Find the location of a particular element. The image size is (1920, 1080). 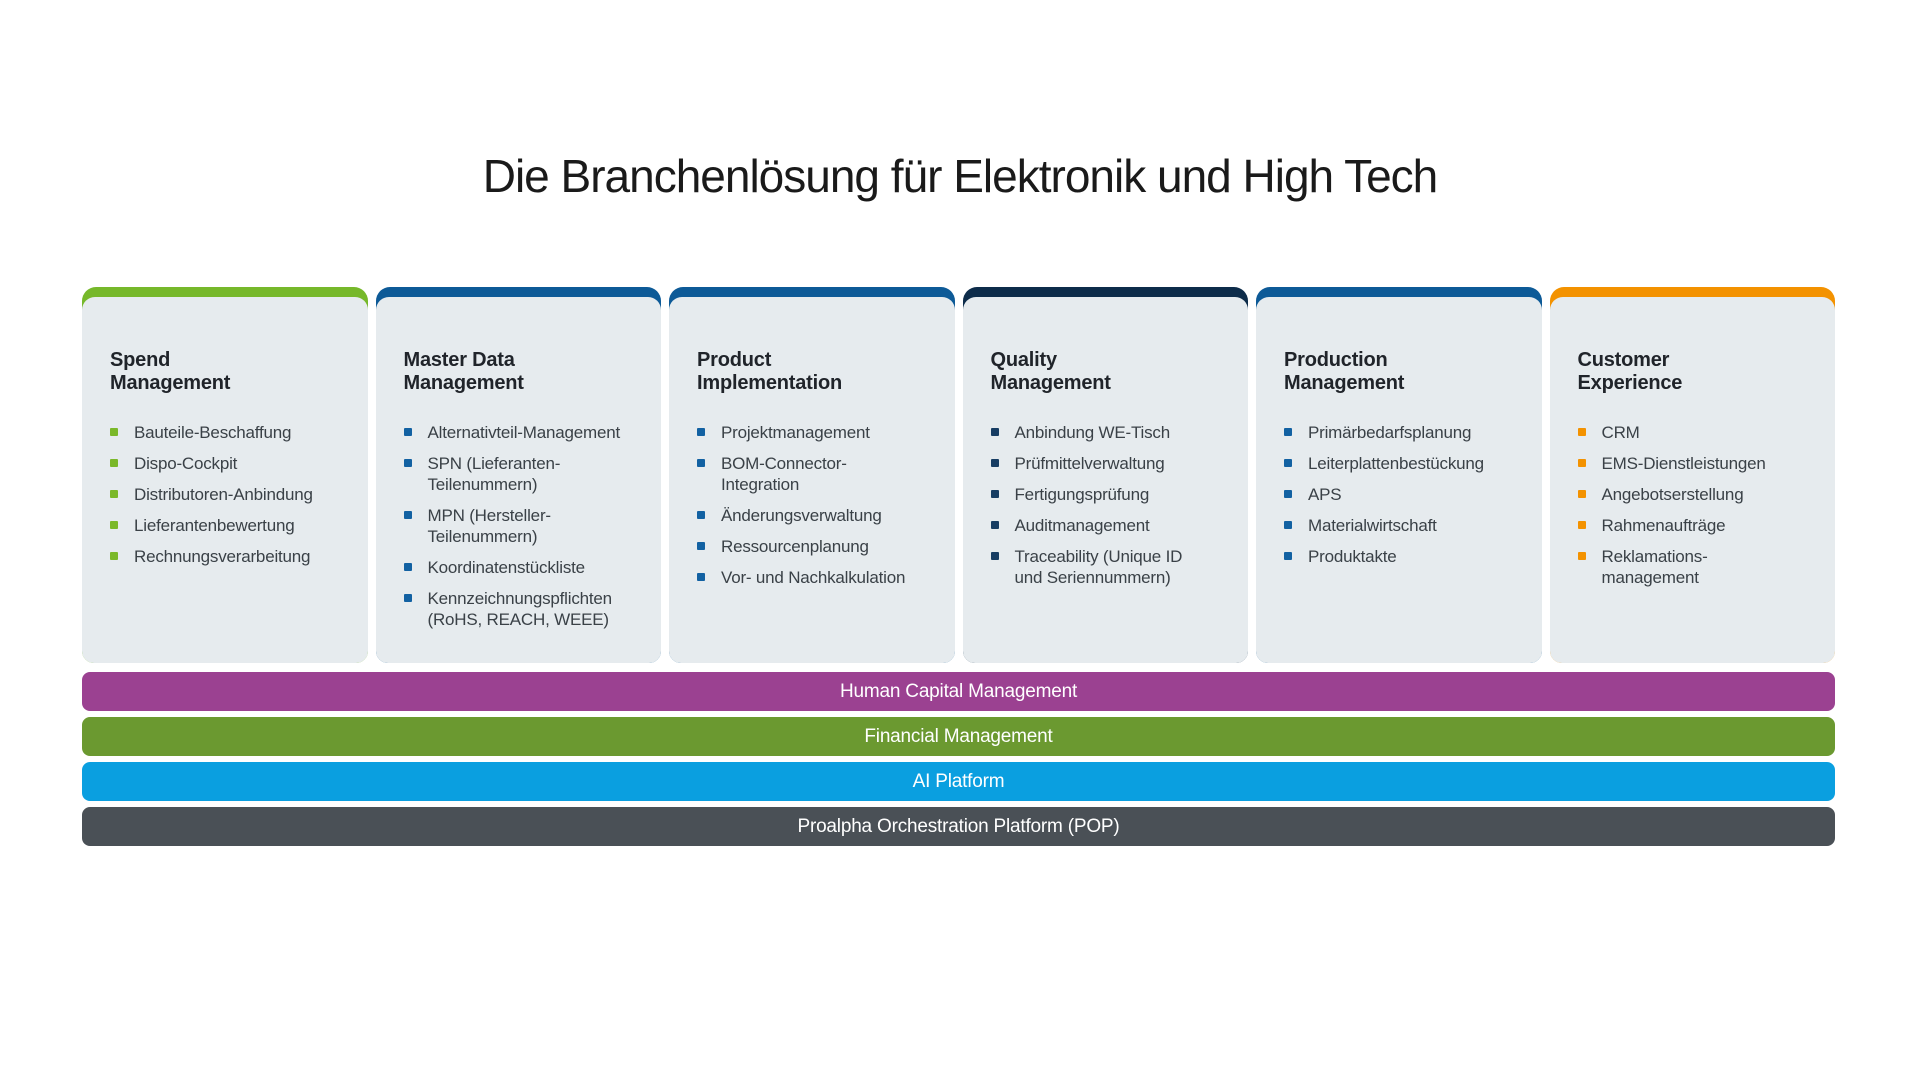

list-item: Bauteile-Beschaffung is located at coordinates (228, 432).